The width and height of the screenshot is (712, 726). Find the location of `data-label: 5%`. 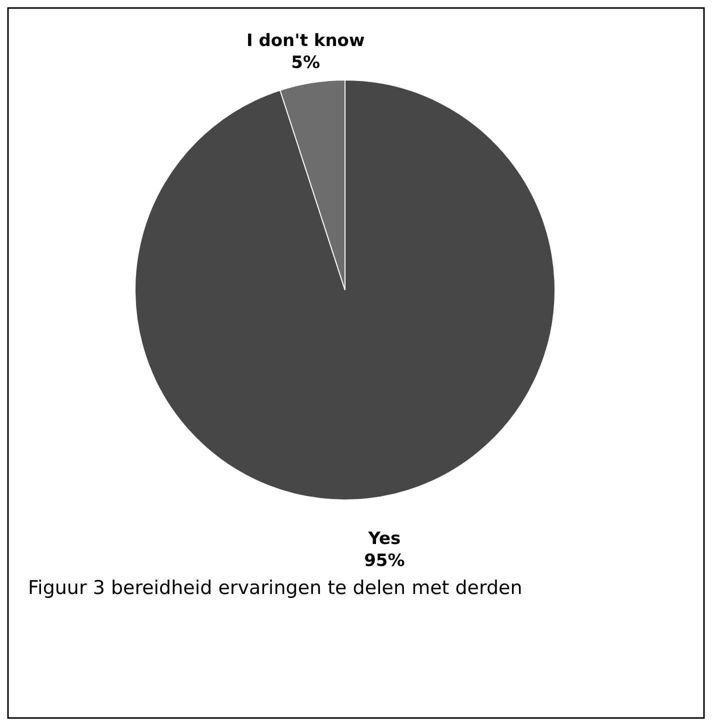

data-label: 5% is located at coordinates (305, 63).